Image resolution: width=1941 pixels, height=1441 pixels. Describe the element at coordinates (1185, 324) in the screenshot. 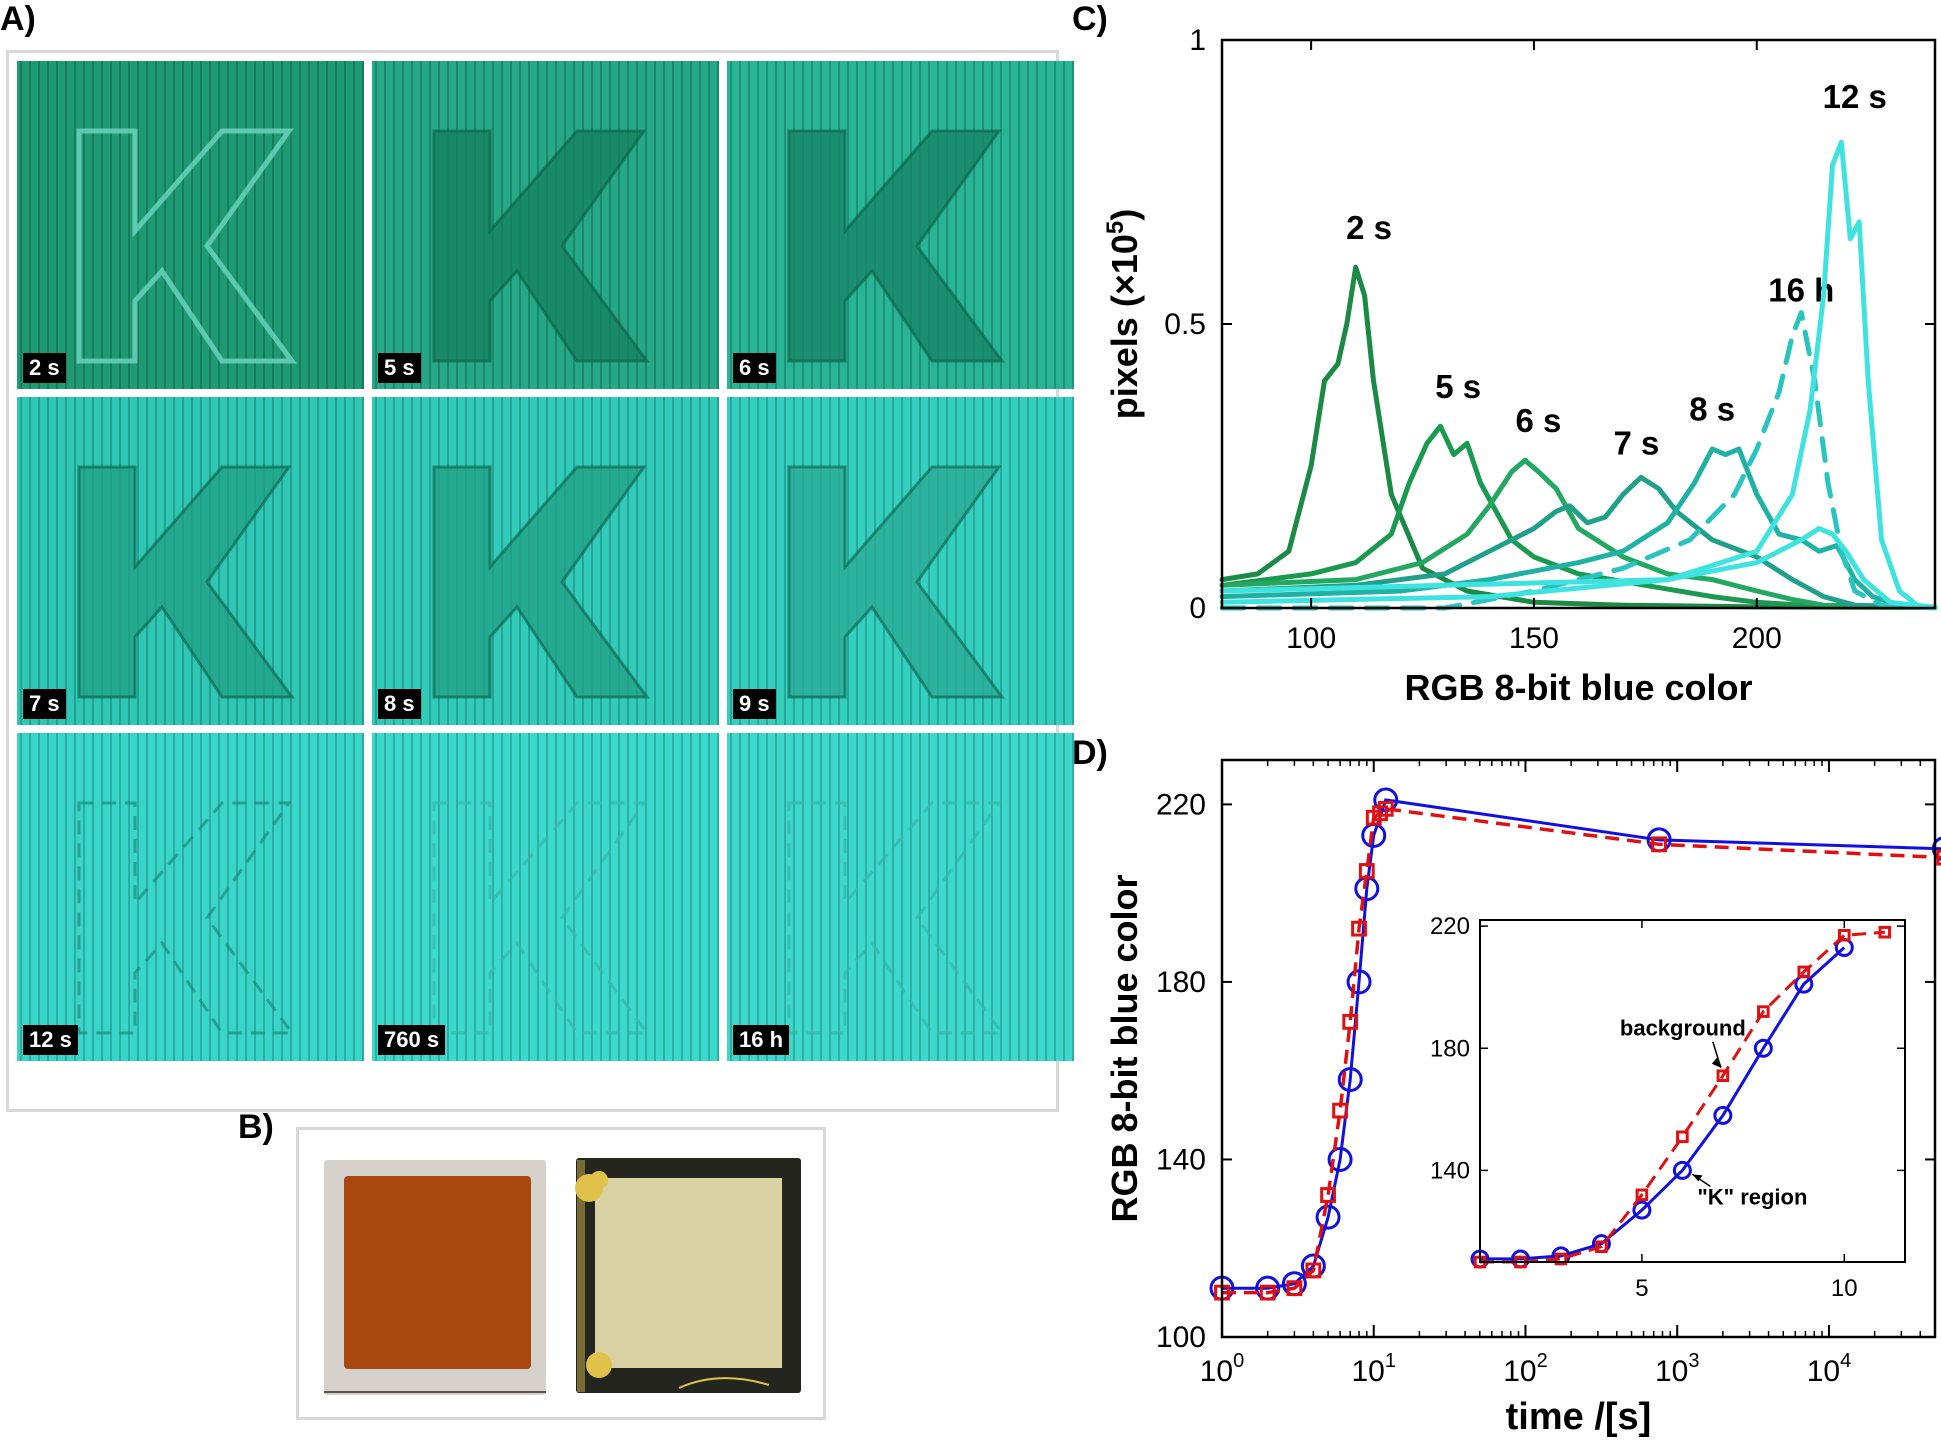

I see `y-tick-label: 0.5` at that location.